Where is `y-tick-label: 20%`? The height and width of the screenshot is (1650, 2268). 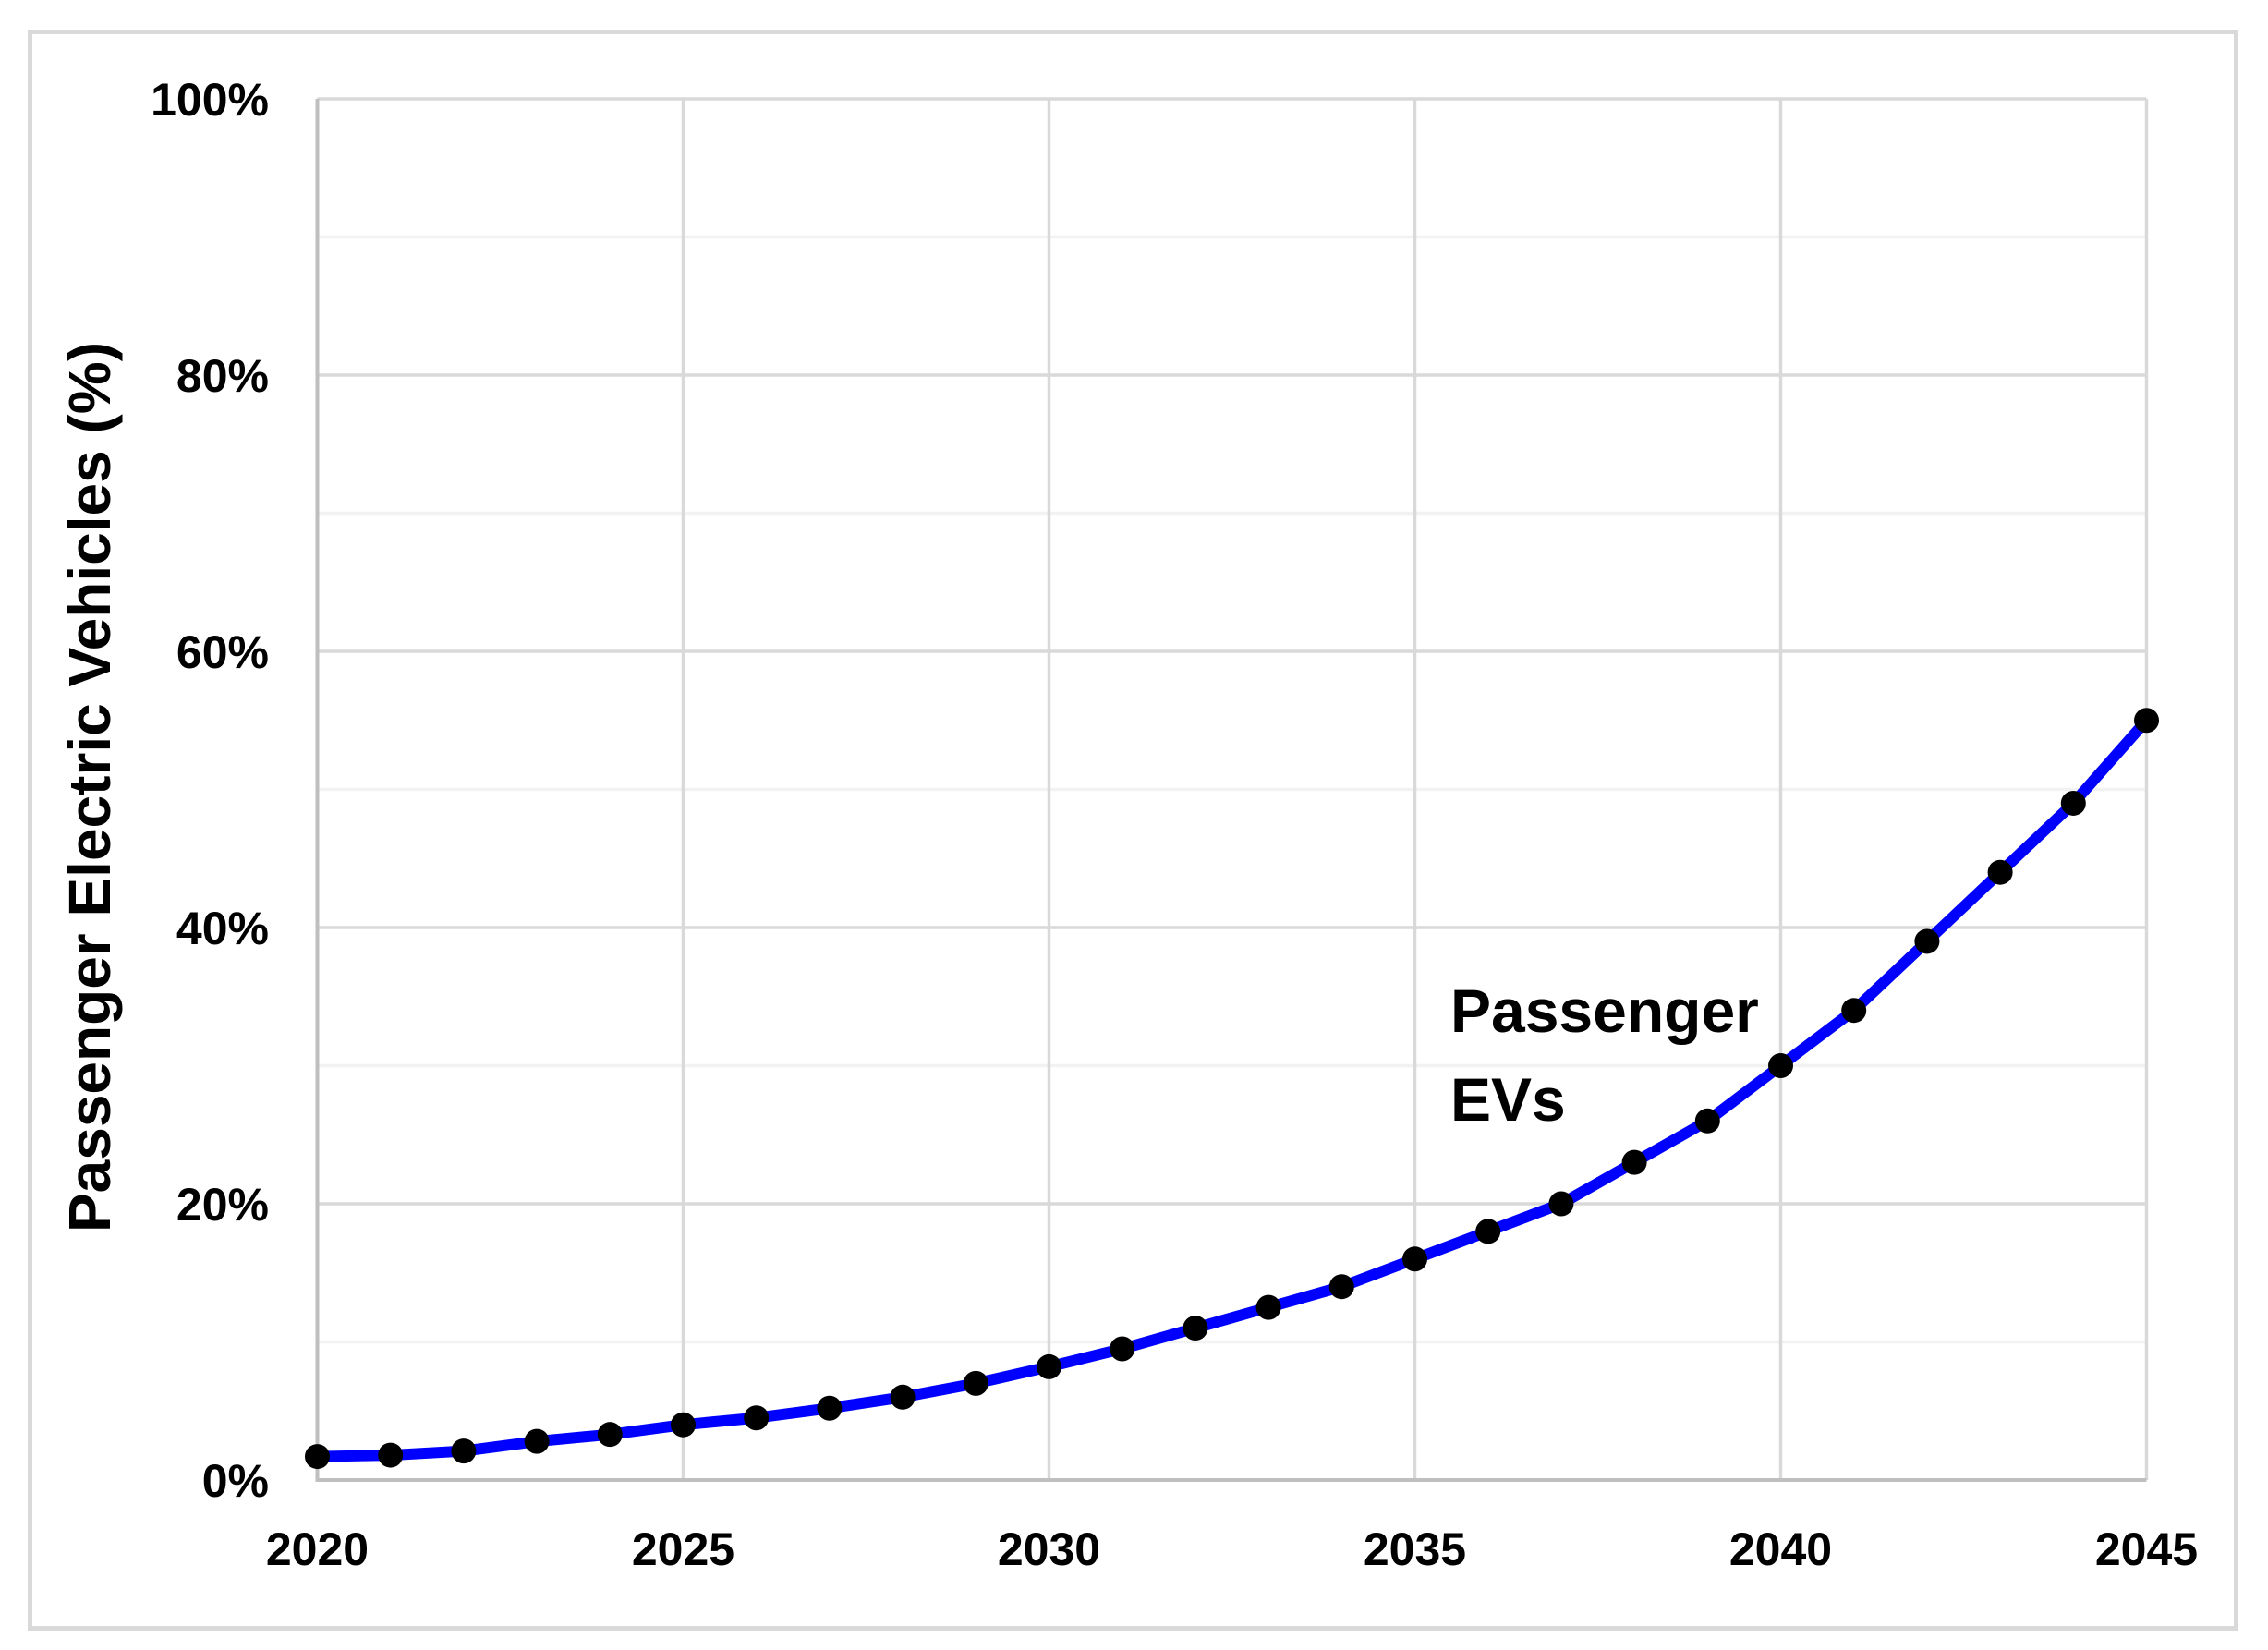 y-tick-label: 20% is located at coordinates (222, 1205).